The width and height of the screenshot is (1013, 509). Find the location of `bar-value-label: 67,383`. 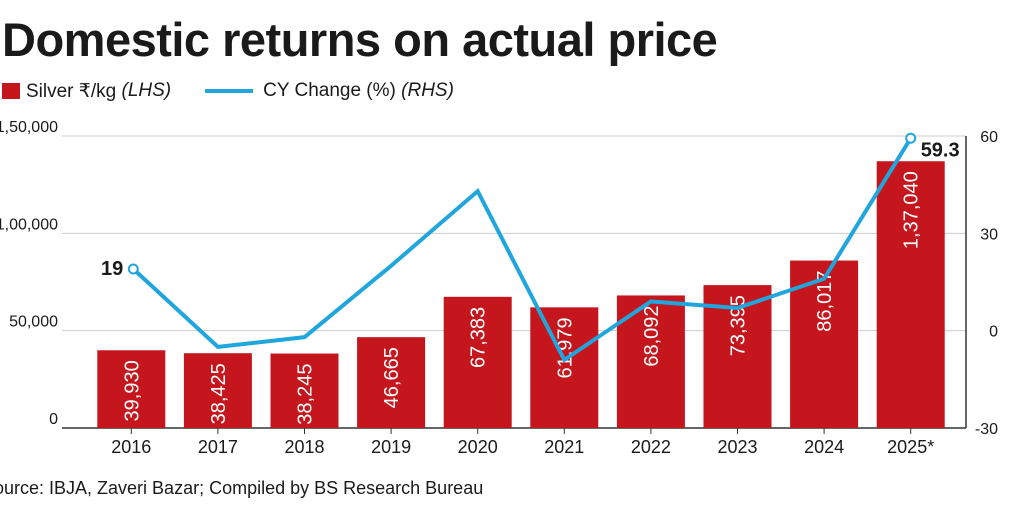

bar-value-label: 67,383 is located at coordinates (479, 337).